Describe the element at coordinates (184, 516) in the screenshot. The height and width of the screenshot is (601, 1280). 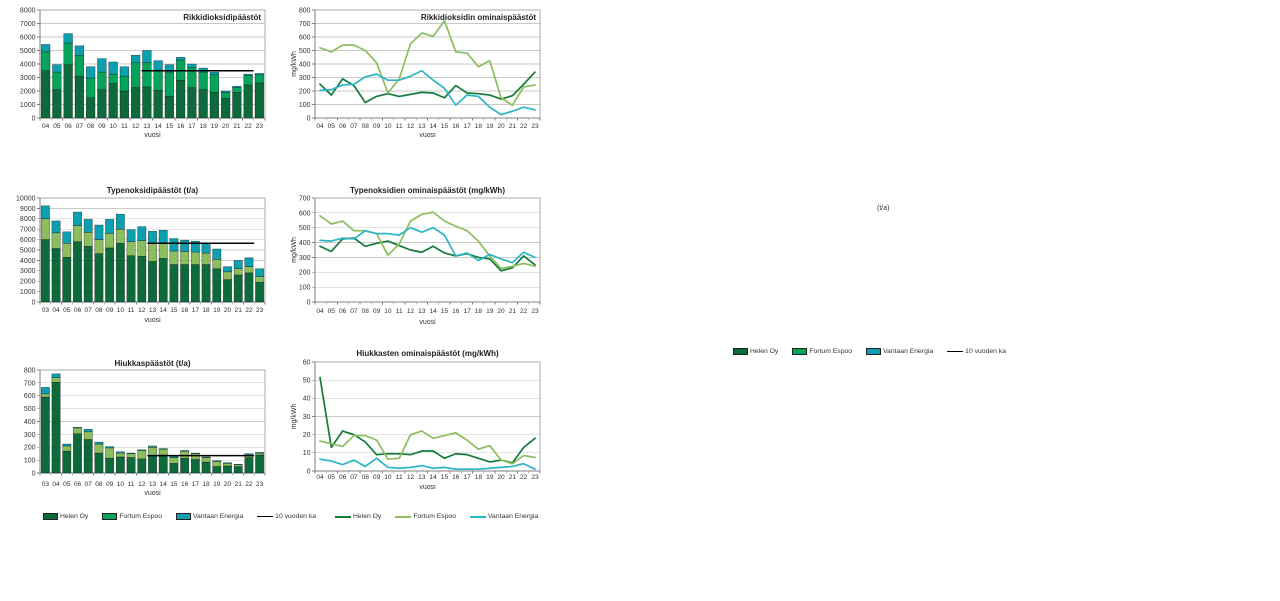
I see `legend-swatch-box` at that location.